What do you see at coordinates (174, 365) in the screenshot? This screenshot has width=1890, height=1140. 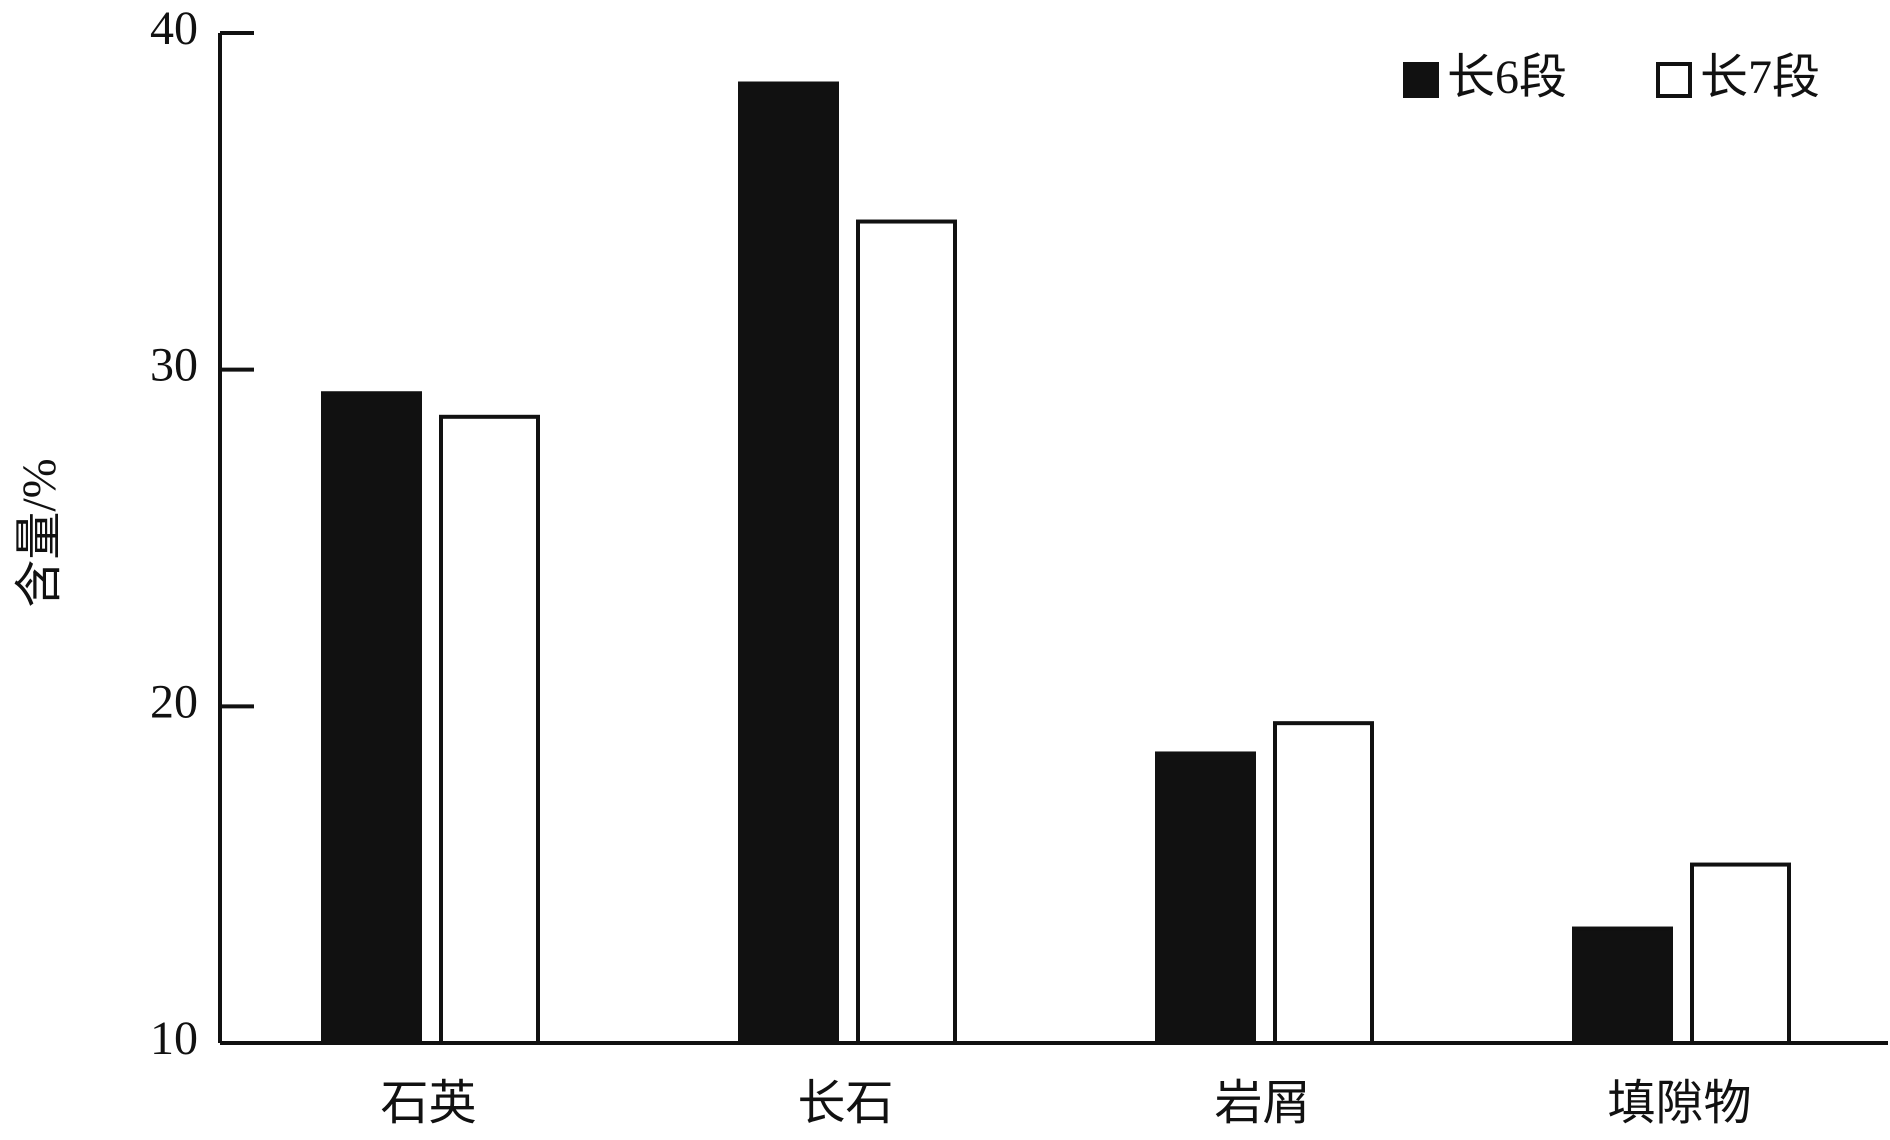 I see `y-tick-label: 30` at bounding box center [174, 365].